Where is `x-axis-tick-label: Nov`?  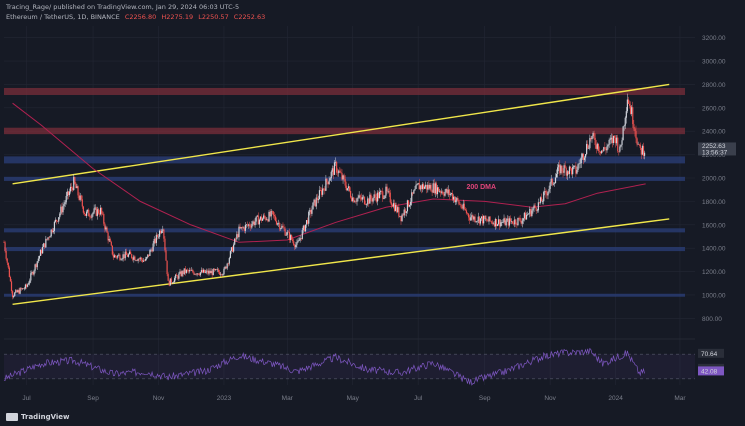
x-axis-tick-label: Nov is located at coordinates (159, 398).